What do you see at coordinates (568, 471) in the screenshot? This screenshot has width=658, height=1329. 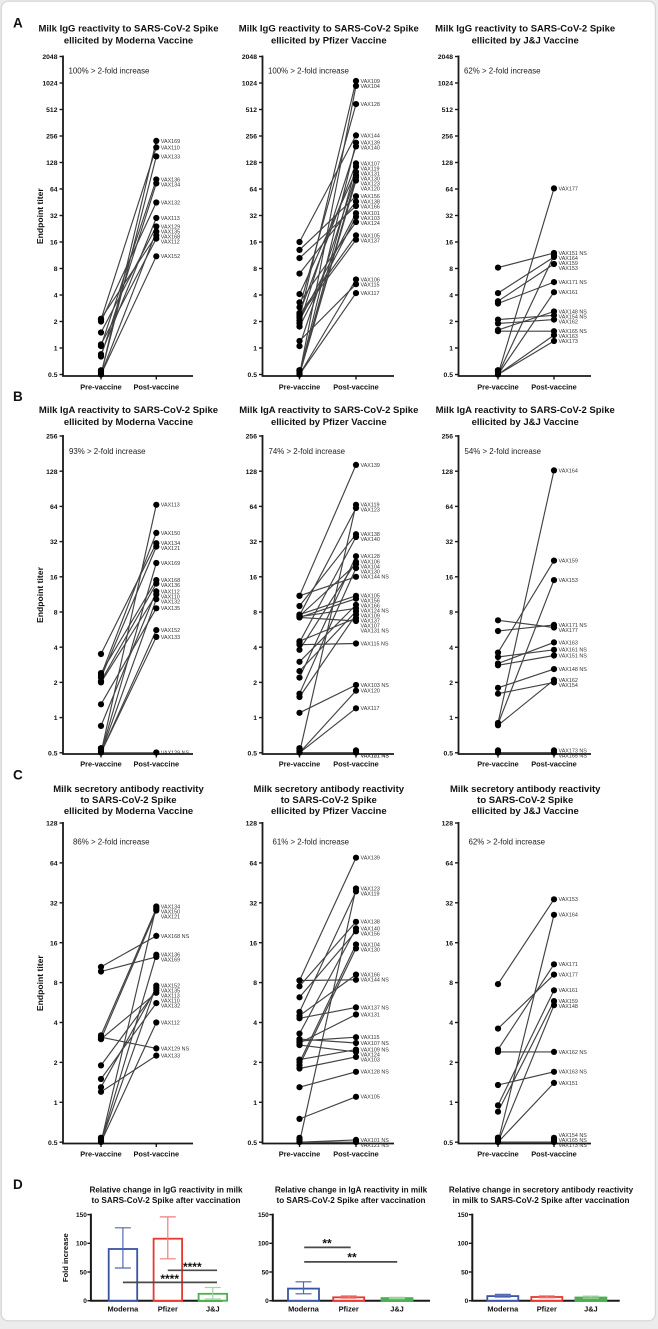 I see `svg-text: VAX164` at bounding box center [568, 471].